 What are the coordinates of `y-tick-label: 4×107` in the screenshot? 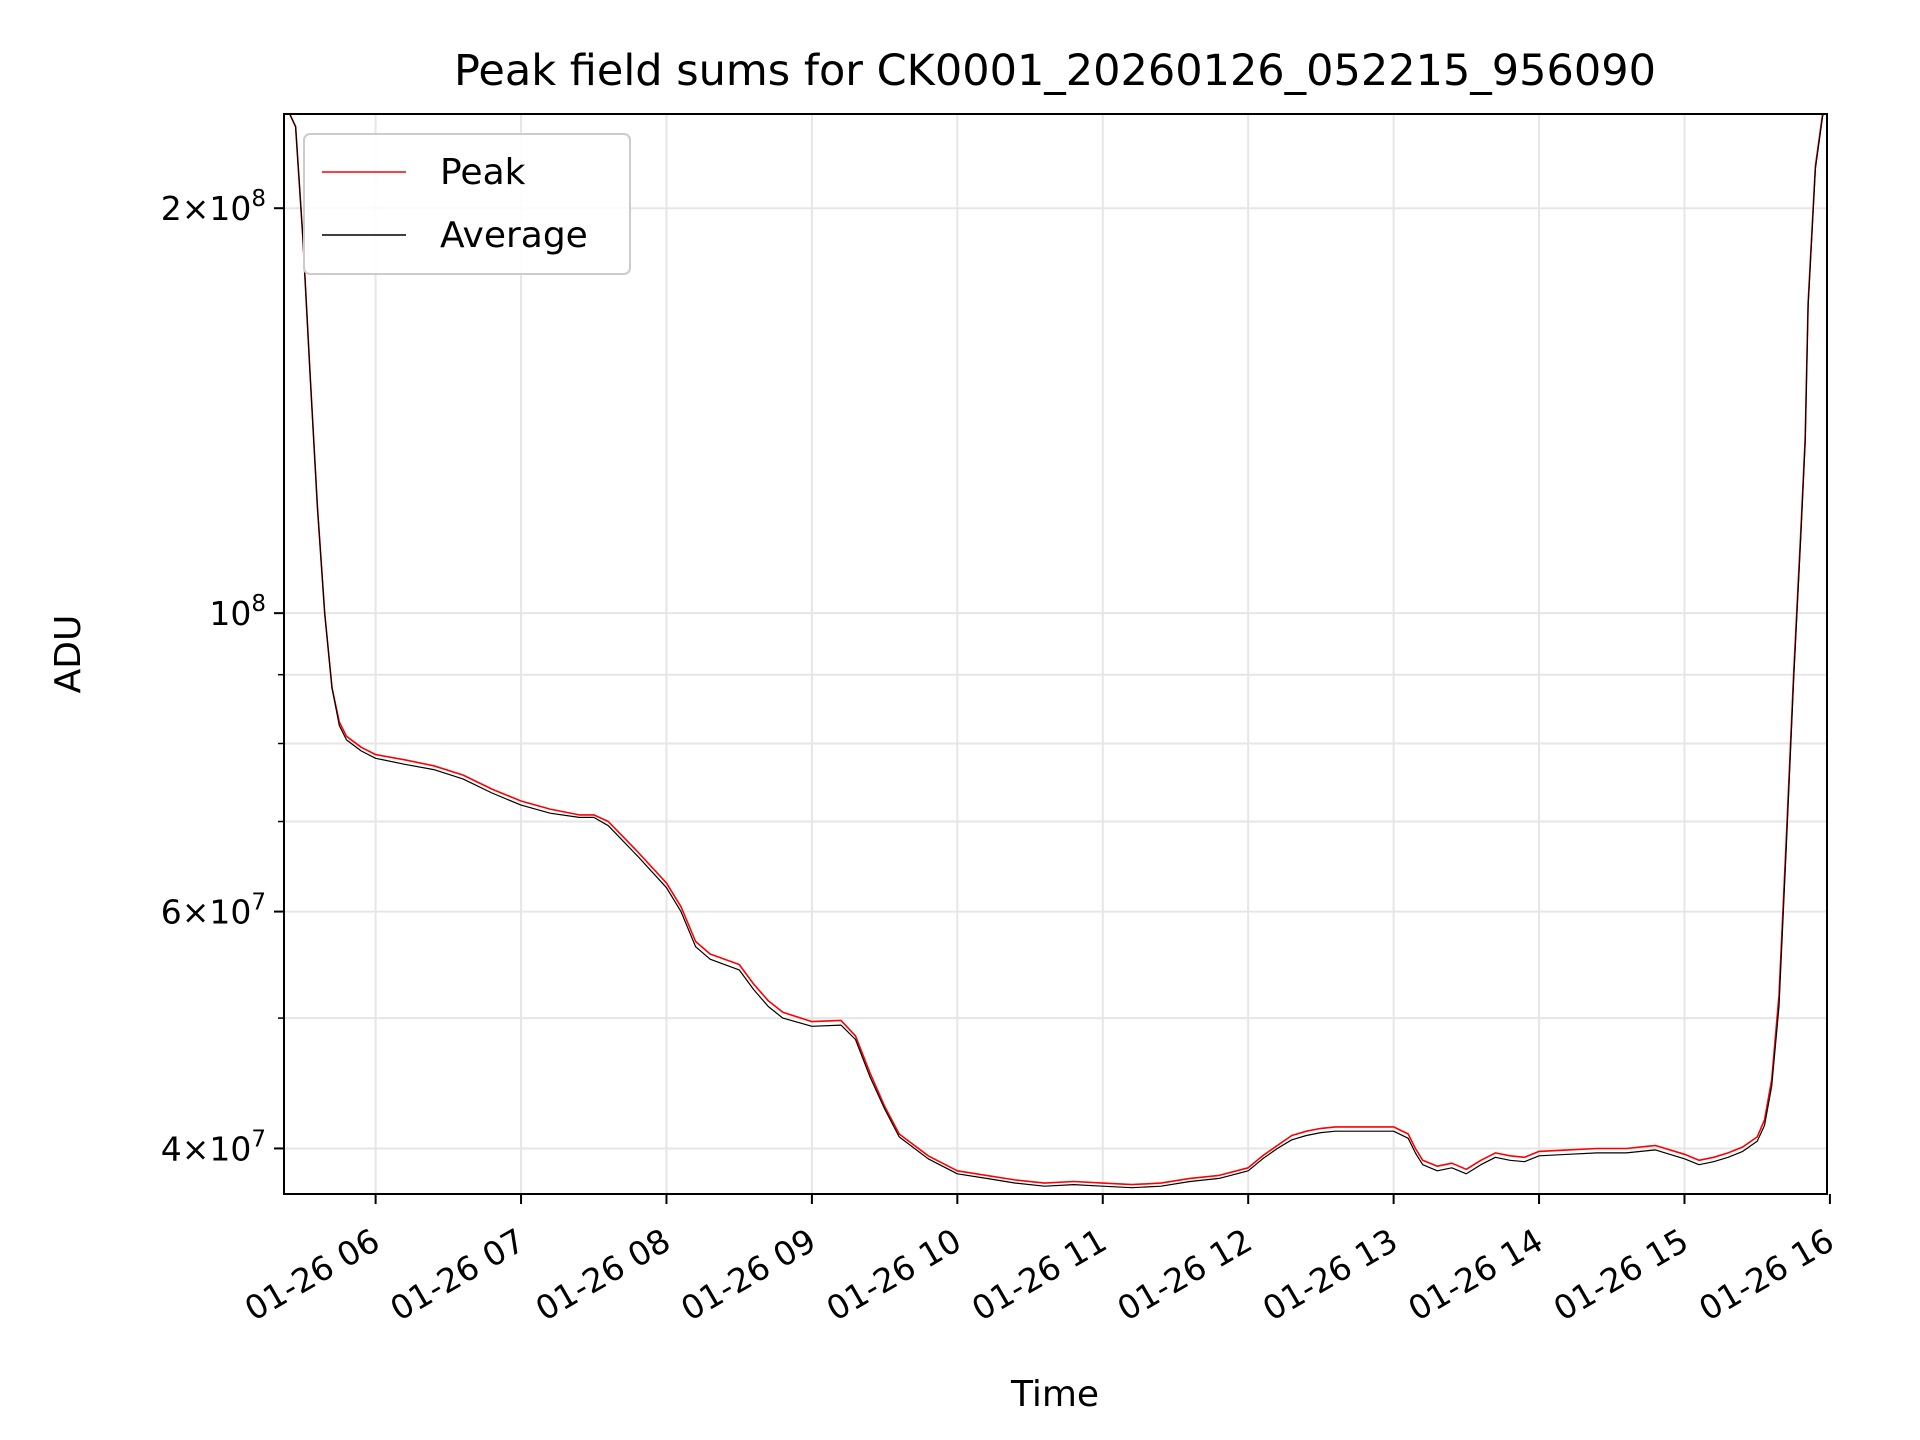 It's located at (213, 1147).